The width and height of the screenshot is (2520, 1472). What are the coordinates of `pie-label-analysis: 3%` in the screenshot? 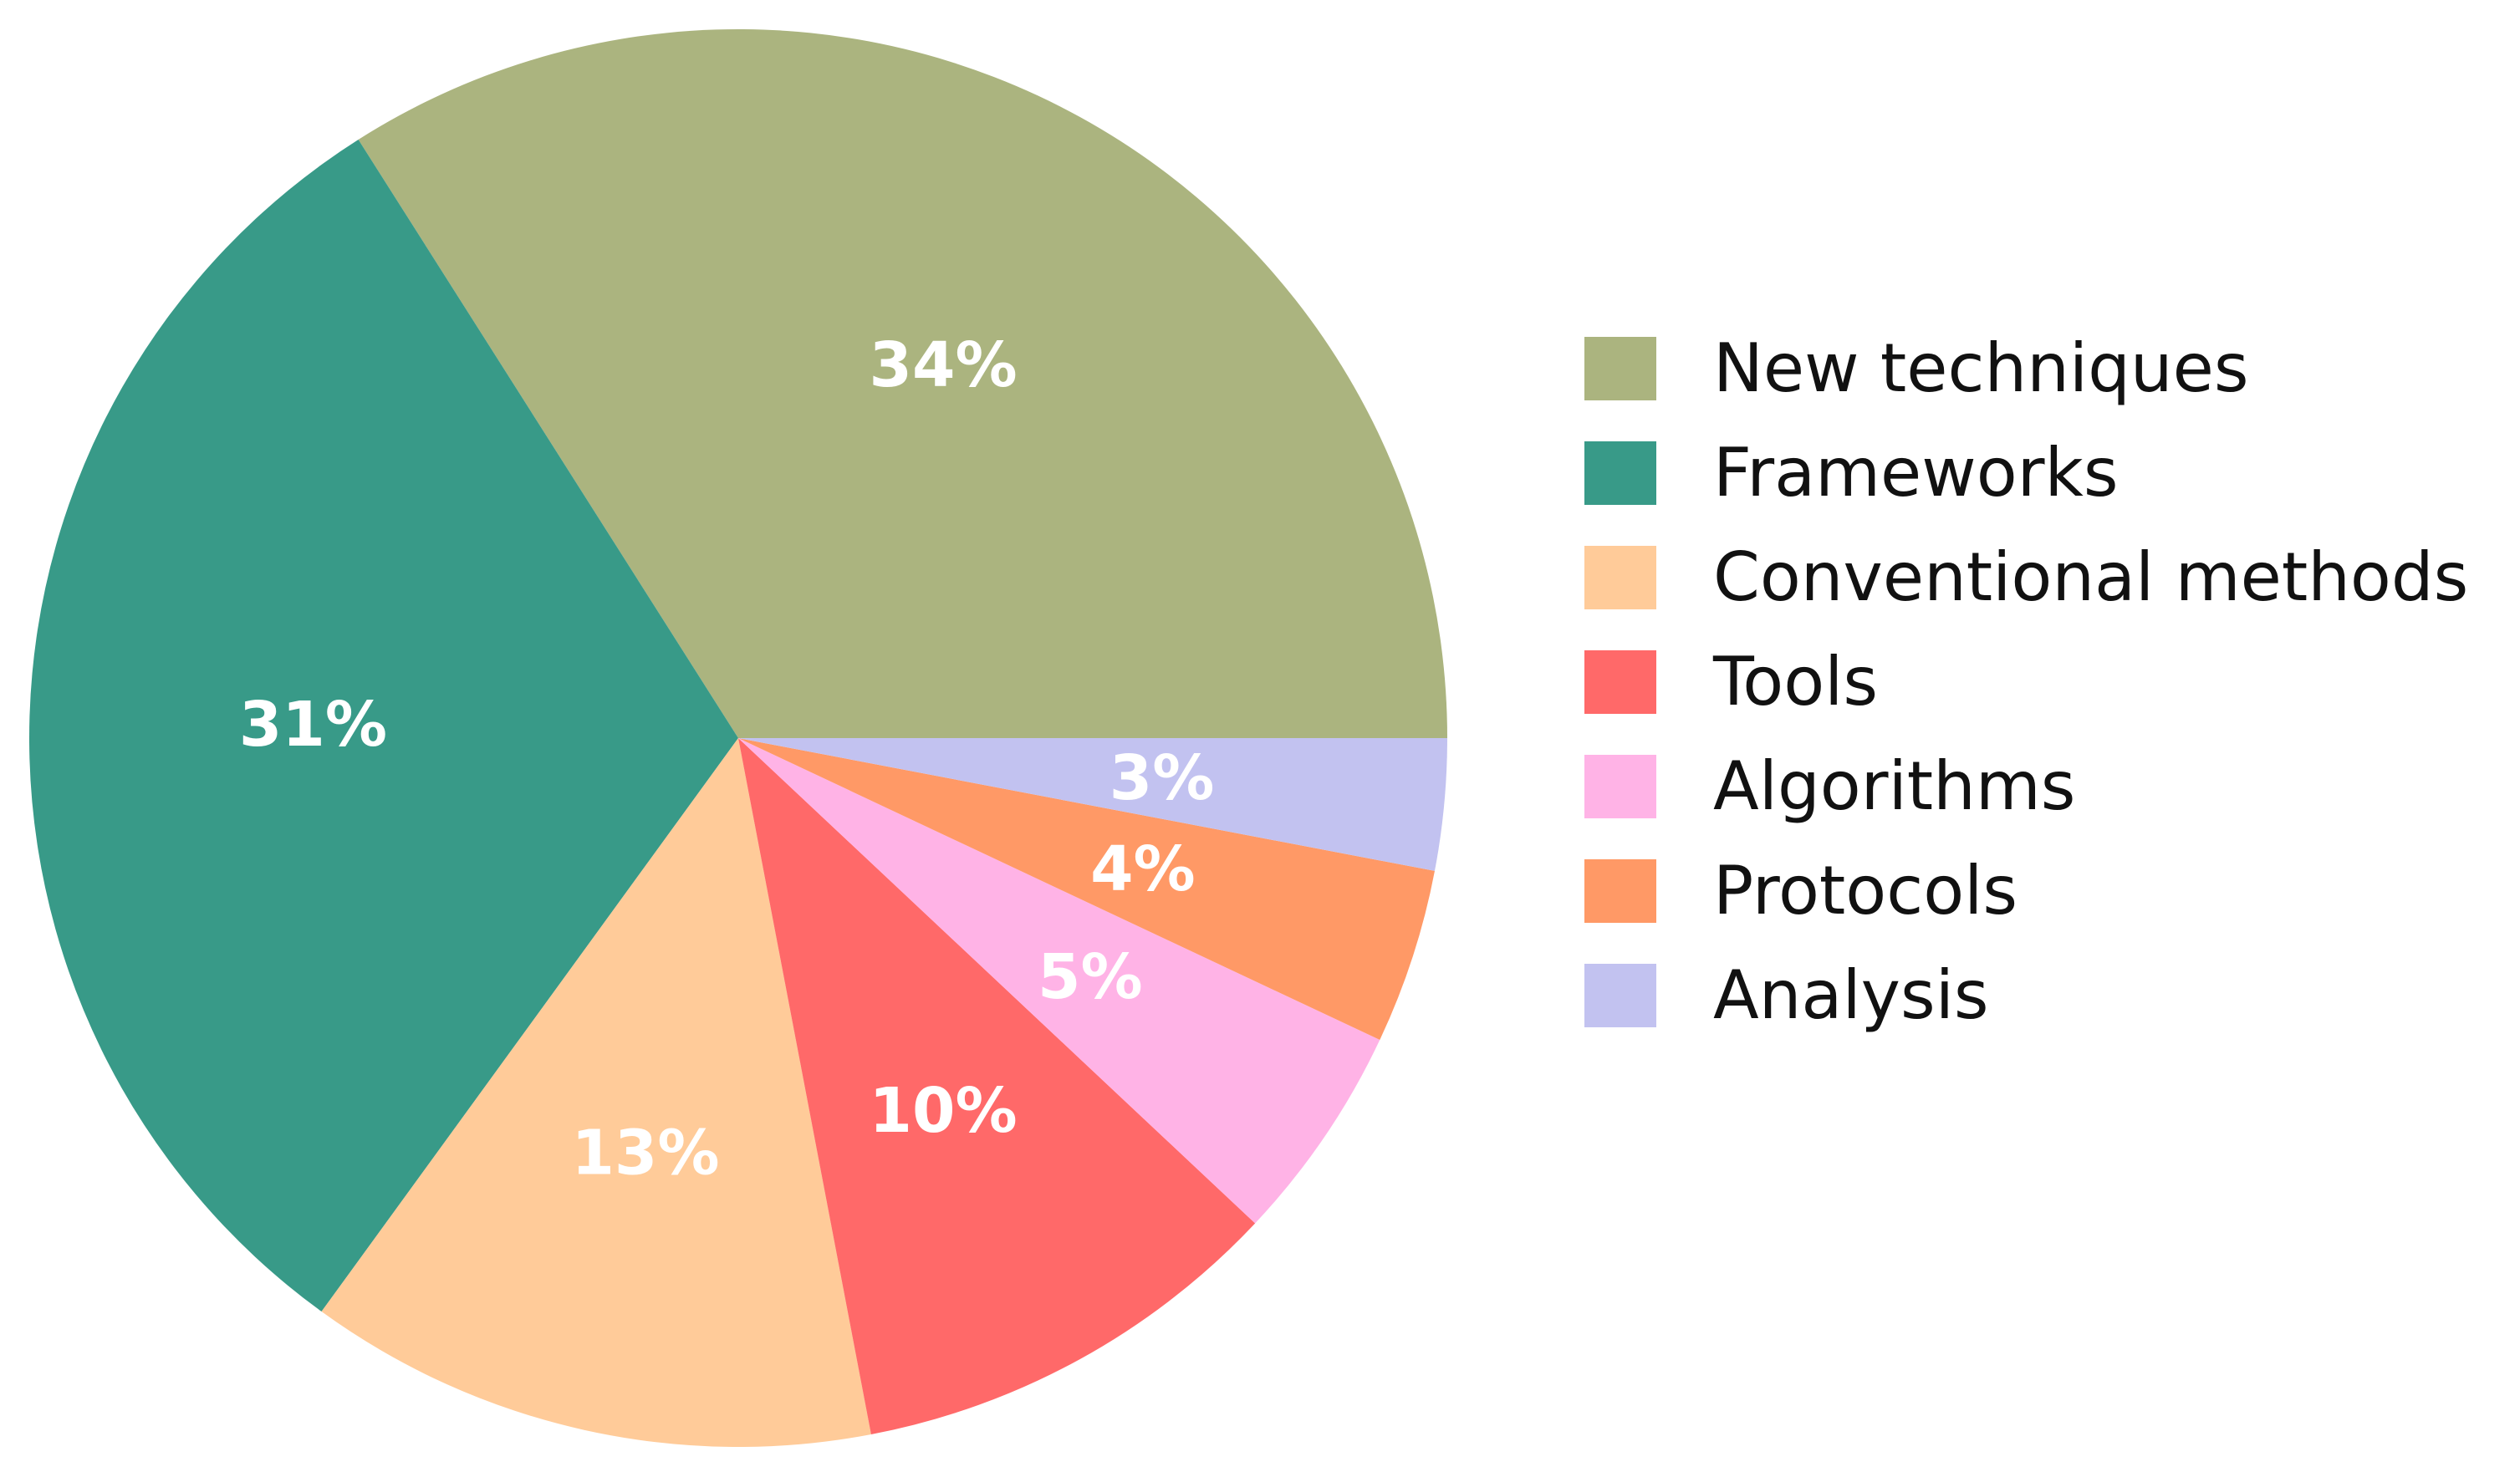 It's located at (1162, 778).